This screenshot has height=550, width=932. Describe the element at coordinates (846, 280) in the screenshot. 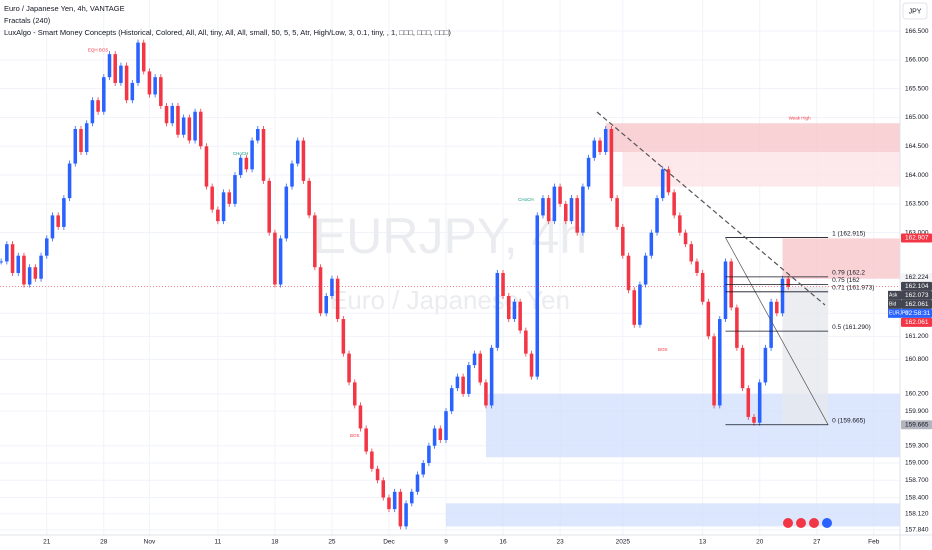

I see `fib-label: 0.75 (162` at that location.